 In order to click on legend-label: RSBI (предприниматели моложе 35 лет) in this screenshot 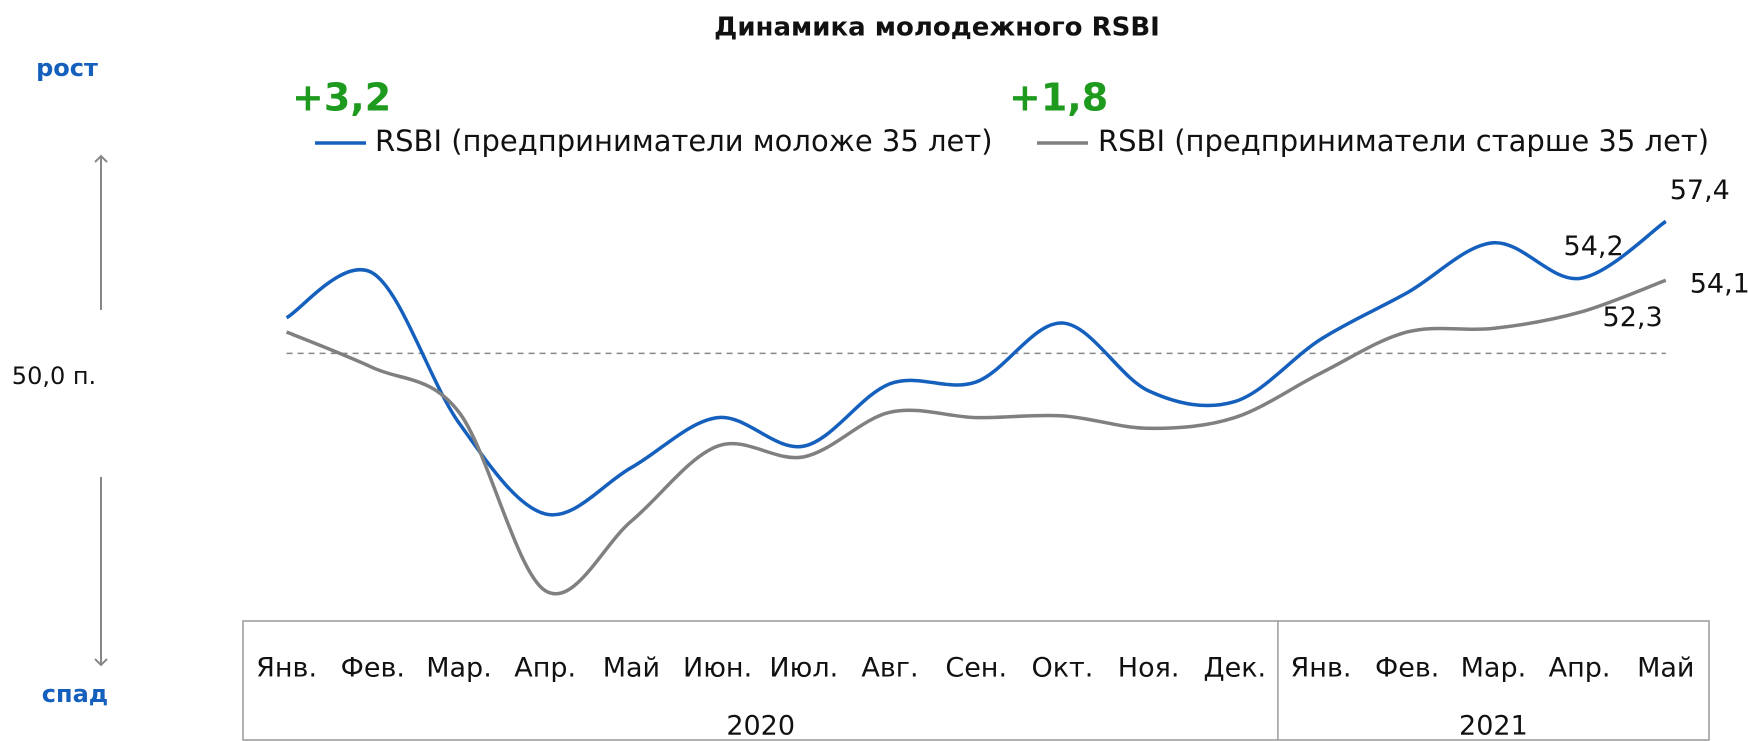, I will do `click(684, 141)`.